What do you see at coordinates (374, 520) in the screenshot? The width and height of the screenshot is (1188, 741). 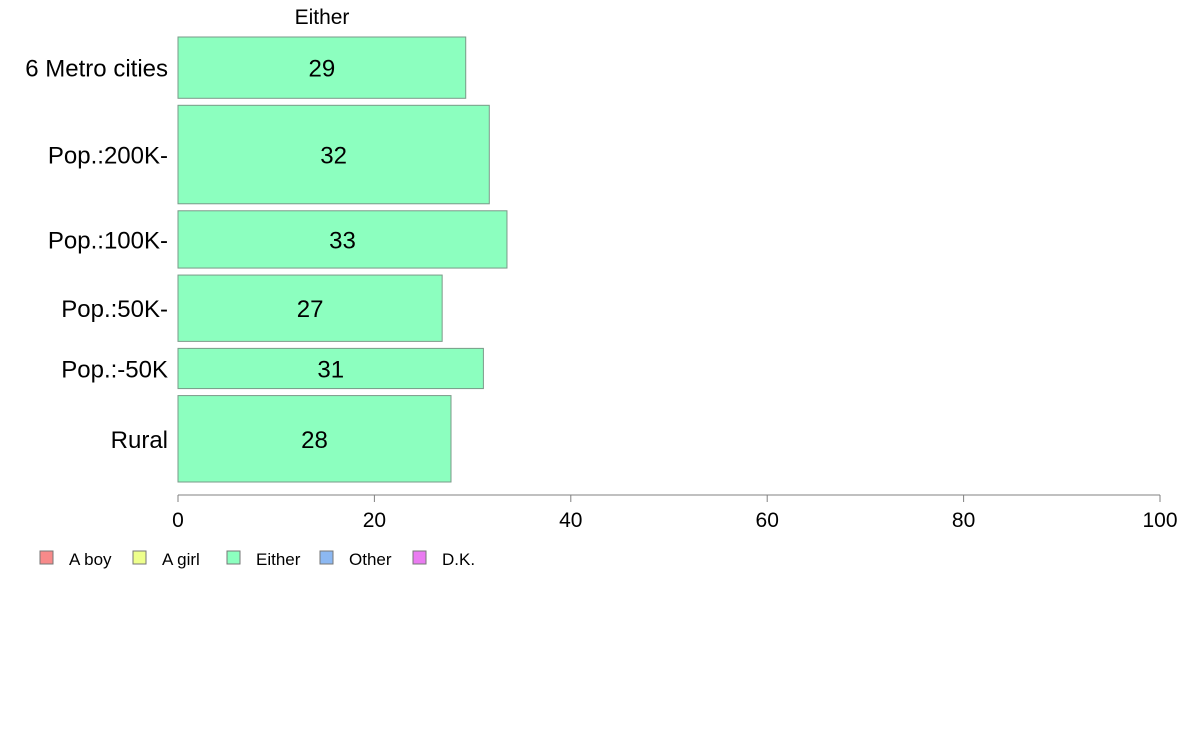 I see `x-tick-label: 20` at bounding box center [374, 520].